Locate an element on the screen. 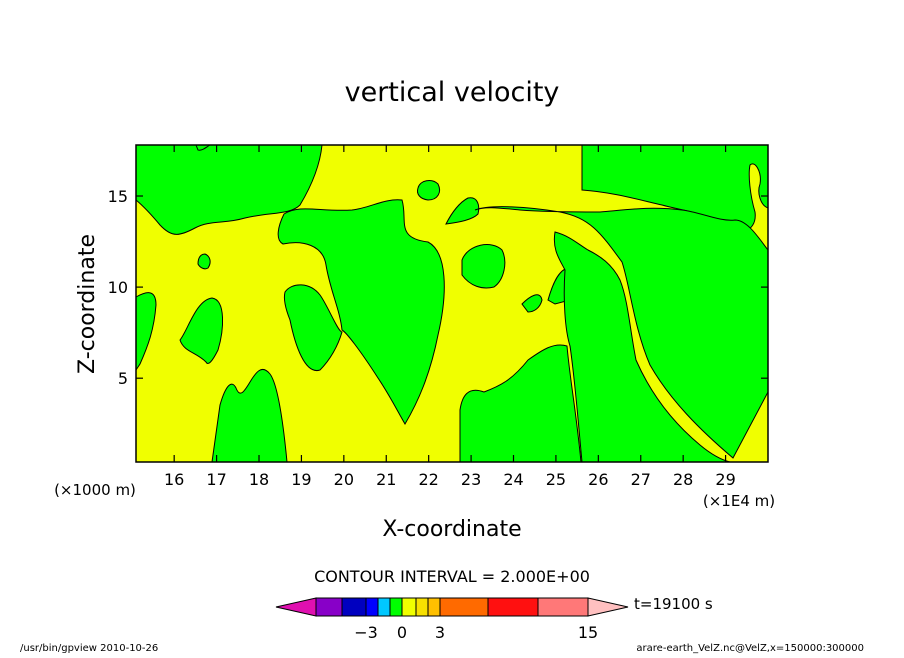  x-tick-label: 24 is located at coordinates (513, 479).